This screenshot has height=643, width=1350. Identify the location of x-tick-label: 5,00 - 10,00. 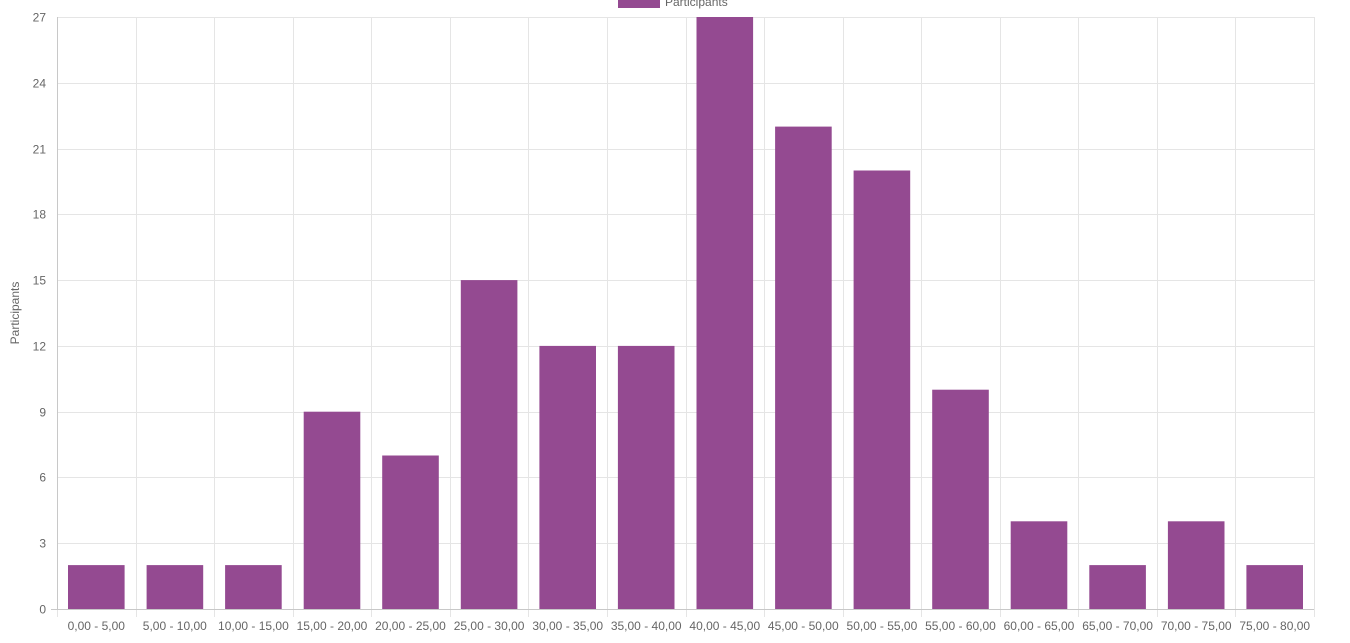
(175, 626).